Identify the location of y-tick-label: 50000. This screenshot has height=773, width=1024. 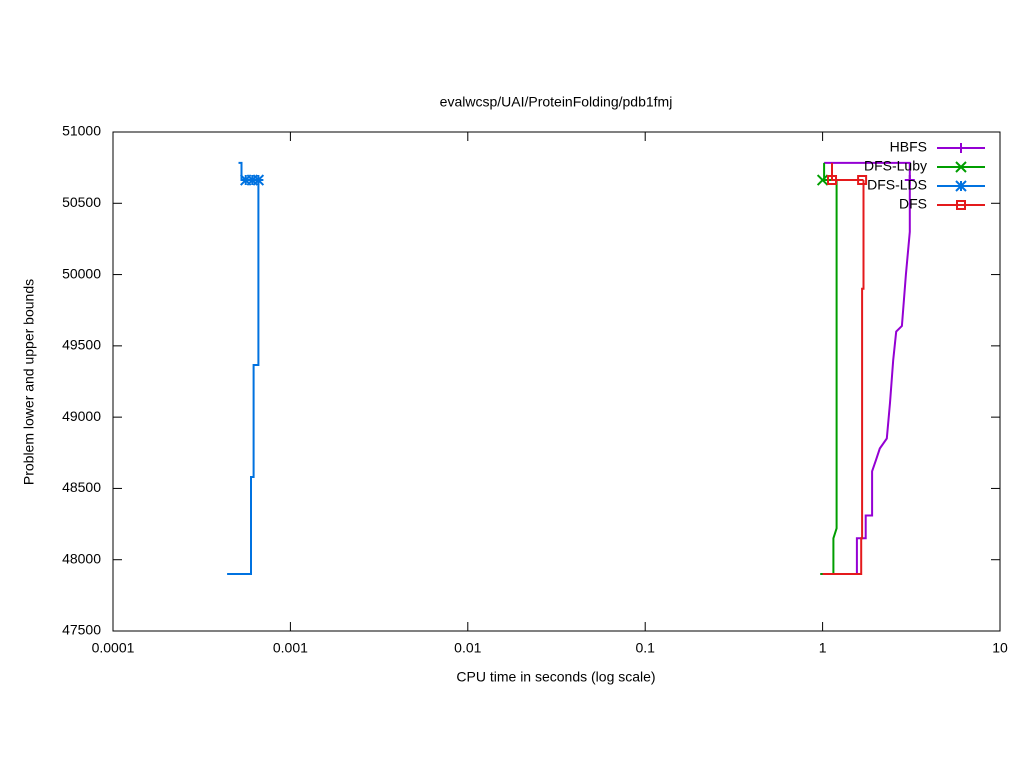
(81, 273).